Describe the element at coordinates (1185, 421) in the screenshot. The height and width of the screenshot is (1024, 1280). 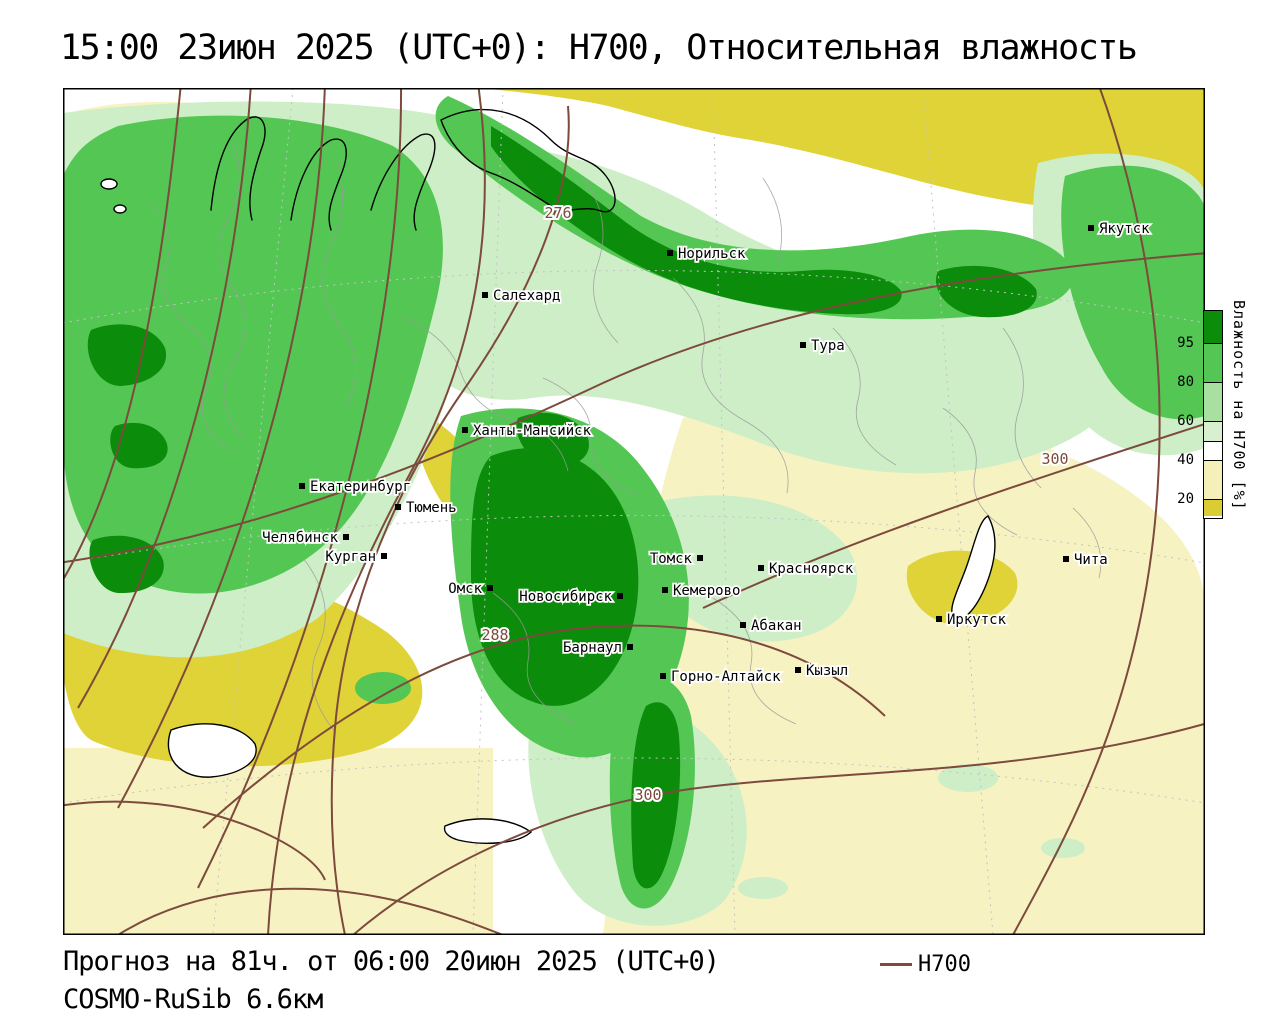
I see `colorbar-tick-label: 60` at that location.